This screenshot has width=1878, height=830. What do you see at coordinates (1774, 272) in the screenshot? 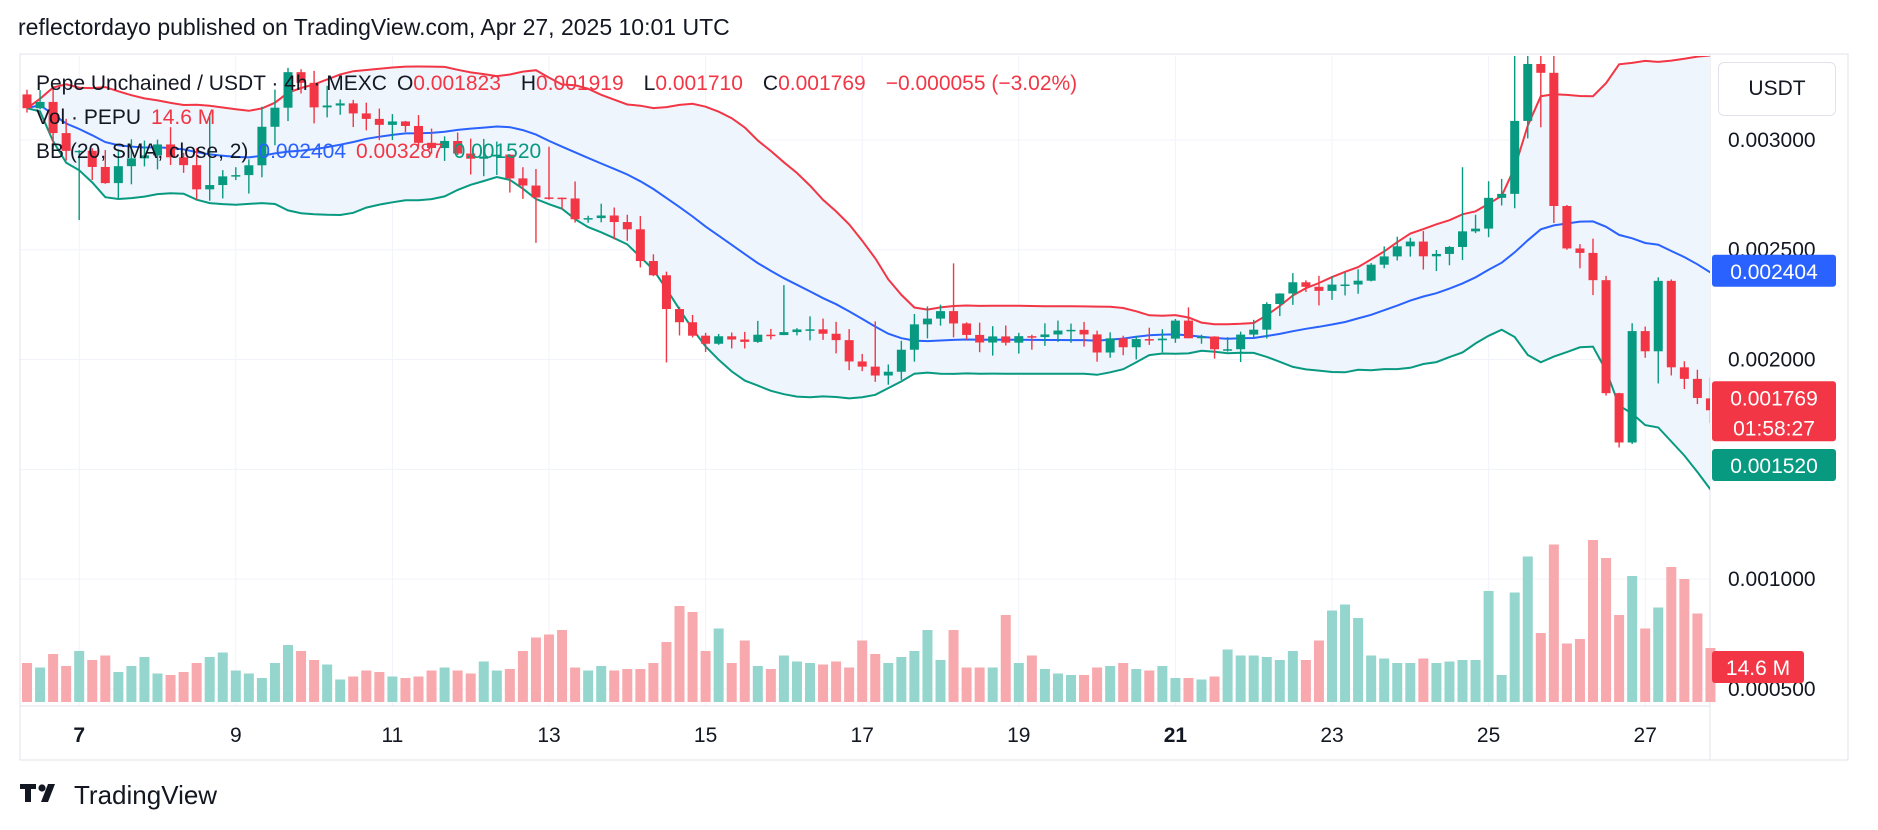
I see `bb-basis-badge-text: 0.002404` at bounding box center [1774, 272].